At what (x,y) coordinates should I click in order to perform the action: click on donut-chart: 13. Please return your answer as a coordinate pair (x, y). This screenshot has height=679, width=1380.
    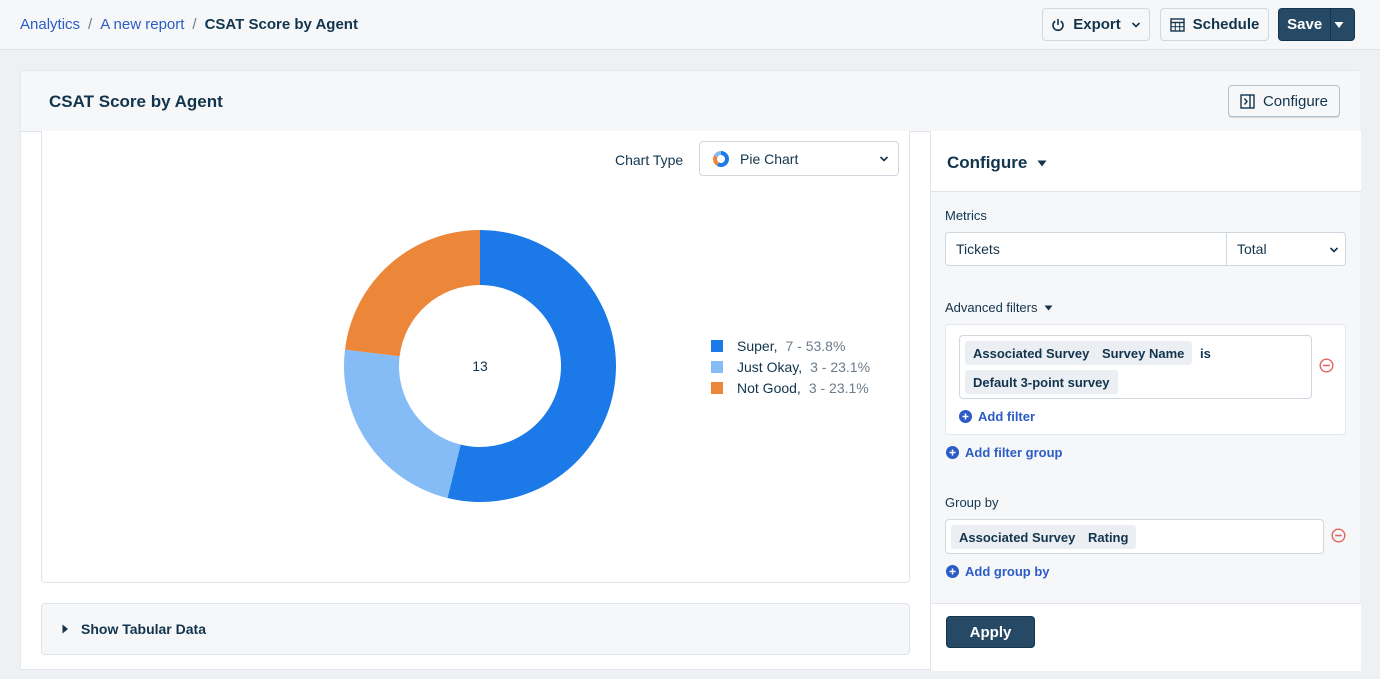
    Looking at the image, I should click on (480, 366).